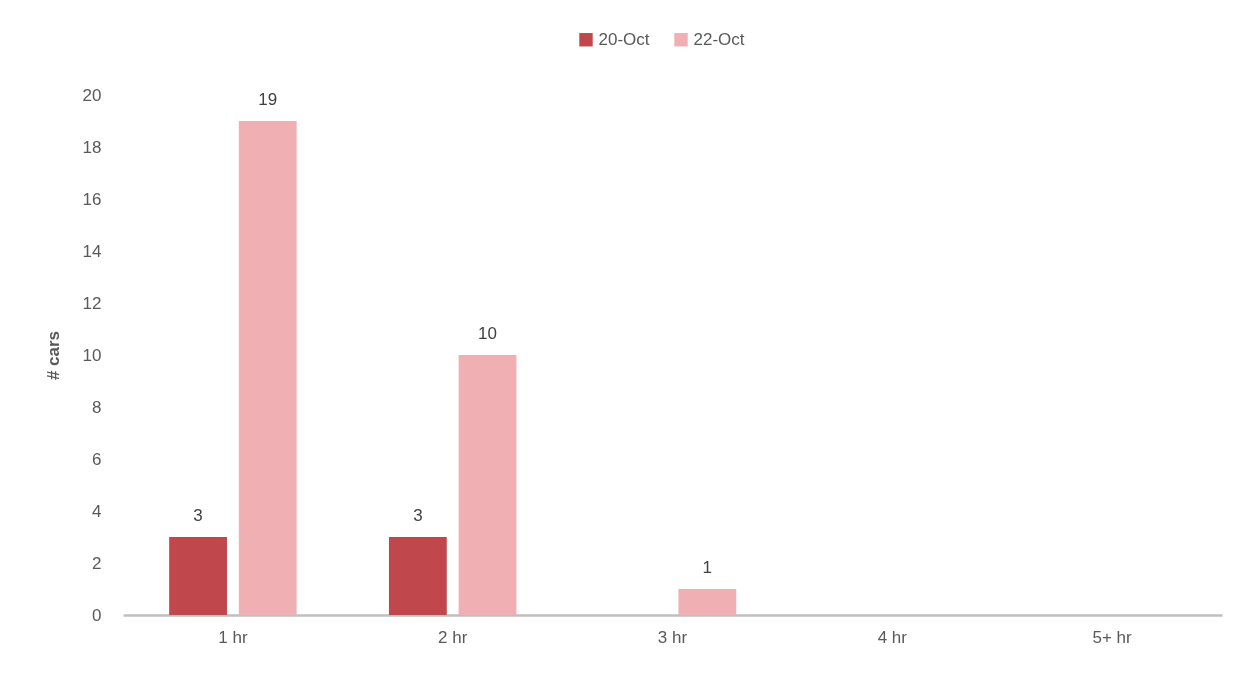 The height and width of the screenshot is (673, 1246). What do you see at coordinates (268, 99) in the screenshot?
I see `data-label: 19` at bounding box center [268, 99].